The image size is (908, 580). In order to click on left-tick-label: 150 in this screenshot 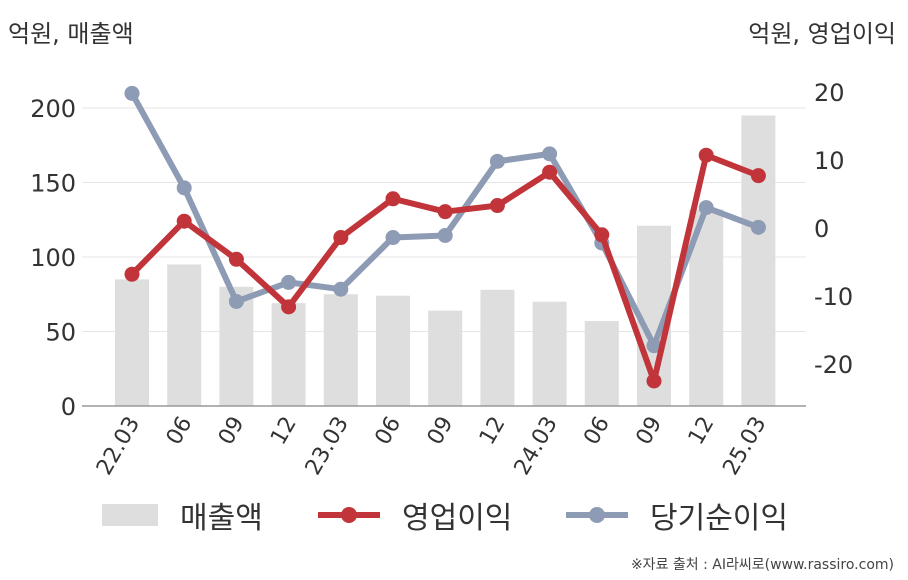, I will do `click(53, 184)`.